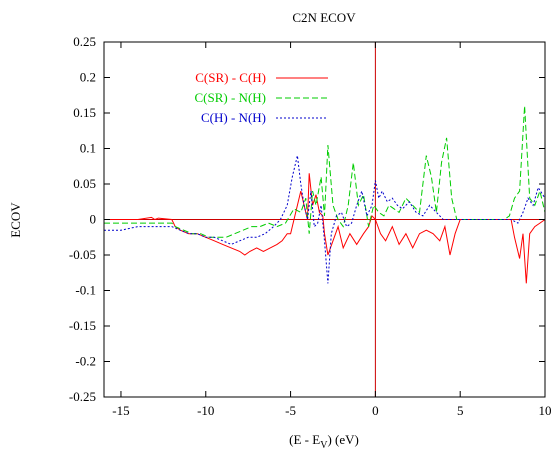 This screenshot has width=557, height=457. I want to click on x-tick-label: 10, so click(545, 410).